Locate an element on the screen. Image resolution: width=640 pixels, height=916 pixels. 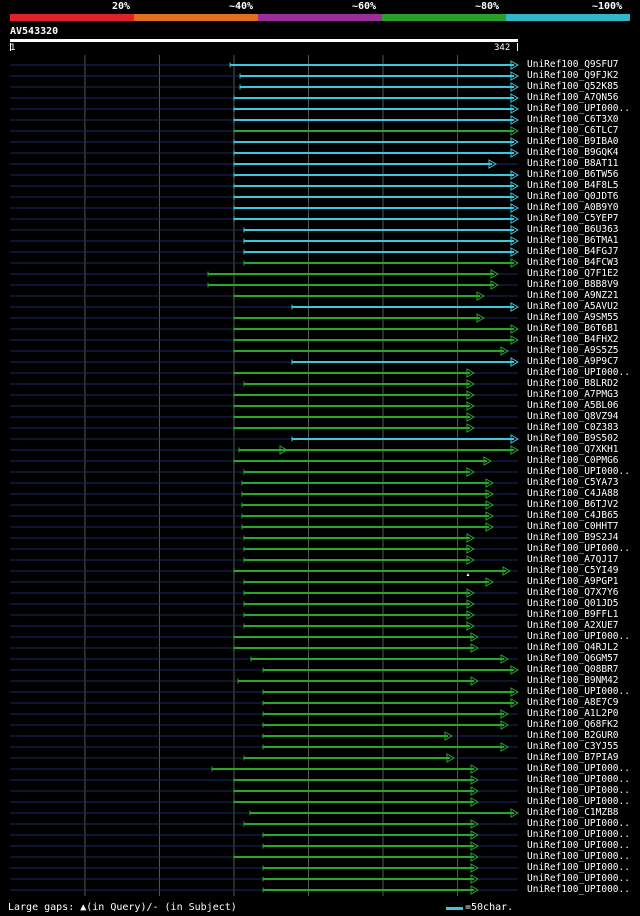
hit-label: UniRef100_Q7XKH1 is located at coordinates (573, 449).